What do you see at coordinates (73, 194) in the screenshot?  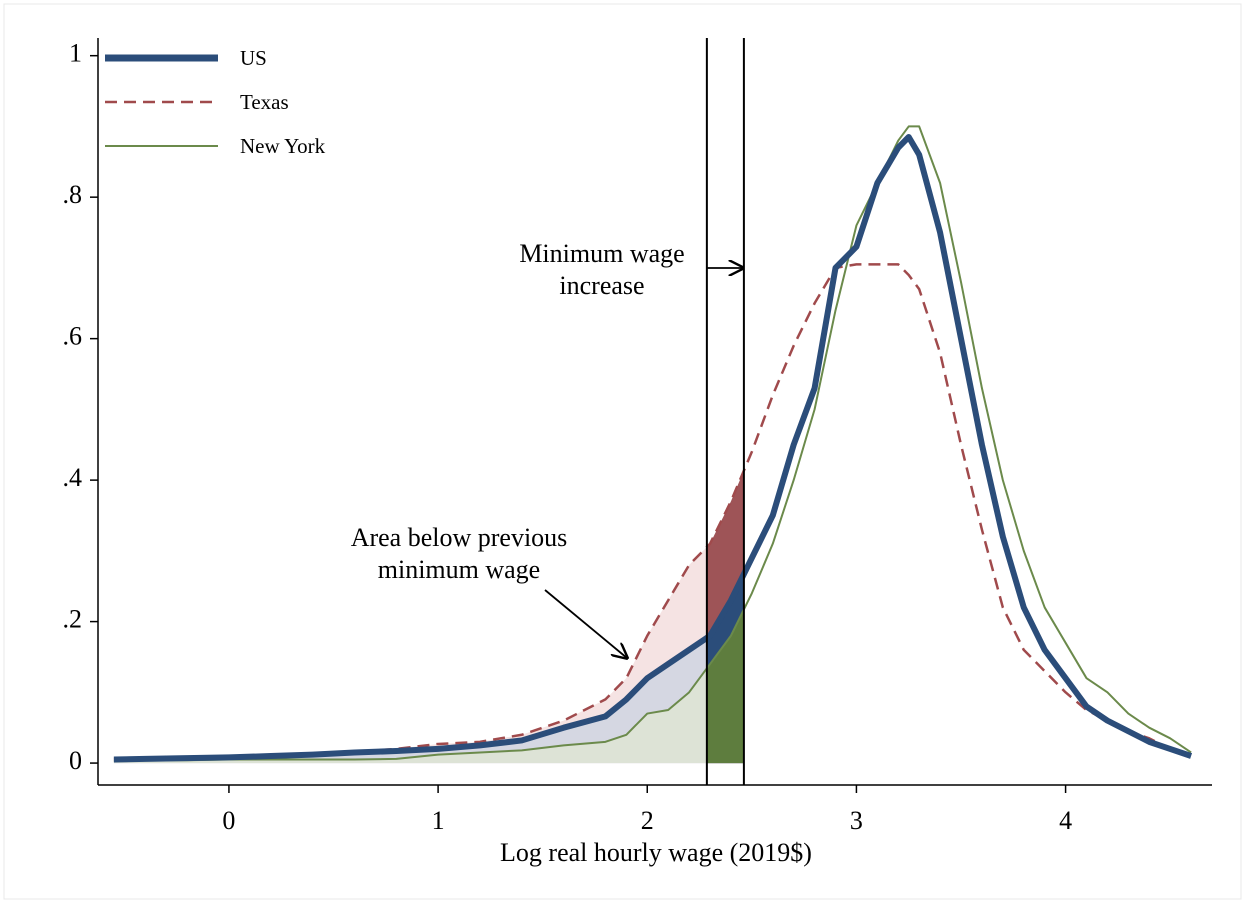 I see `y-tick-label: .8` at bounding box center [73, 194].